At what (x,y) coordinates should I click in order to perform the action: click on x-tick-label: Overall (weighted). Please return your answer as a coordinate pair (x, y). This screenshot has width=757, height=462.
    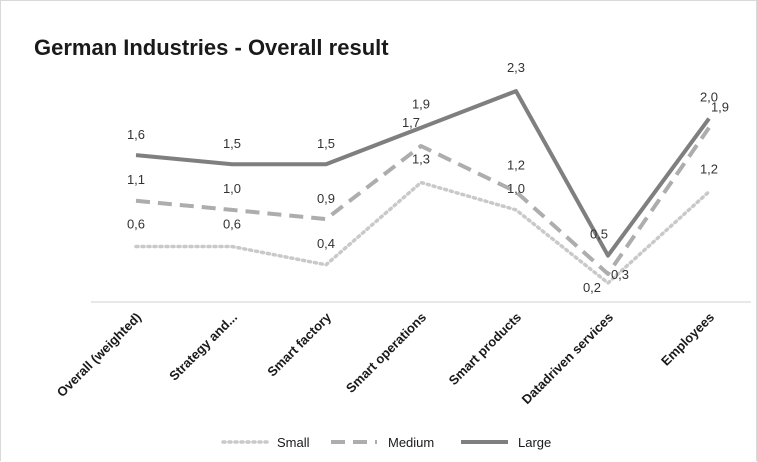
    Looking at the image, I should click on (99, 355).